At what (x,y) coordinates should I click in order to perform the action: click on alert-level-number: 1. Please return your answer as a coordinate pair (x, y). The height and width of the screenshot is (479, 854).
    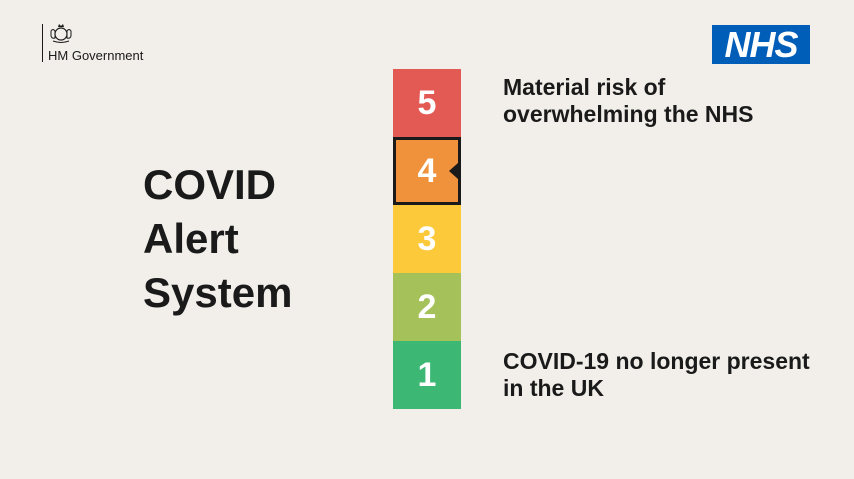
    Looking at the image, I should click on (427, 374).